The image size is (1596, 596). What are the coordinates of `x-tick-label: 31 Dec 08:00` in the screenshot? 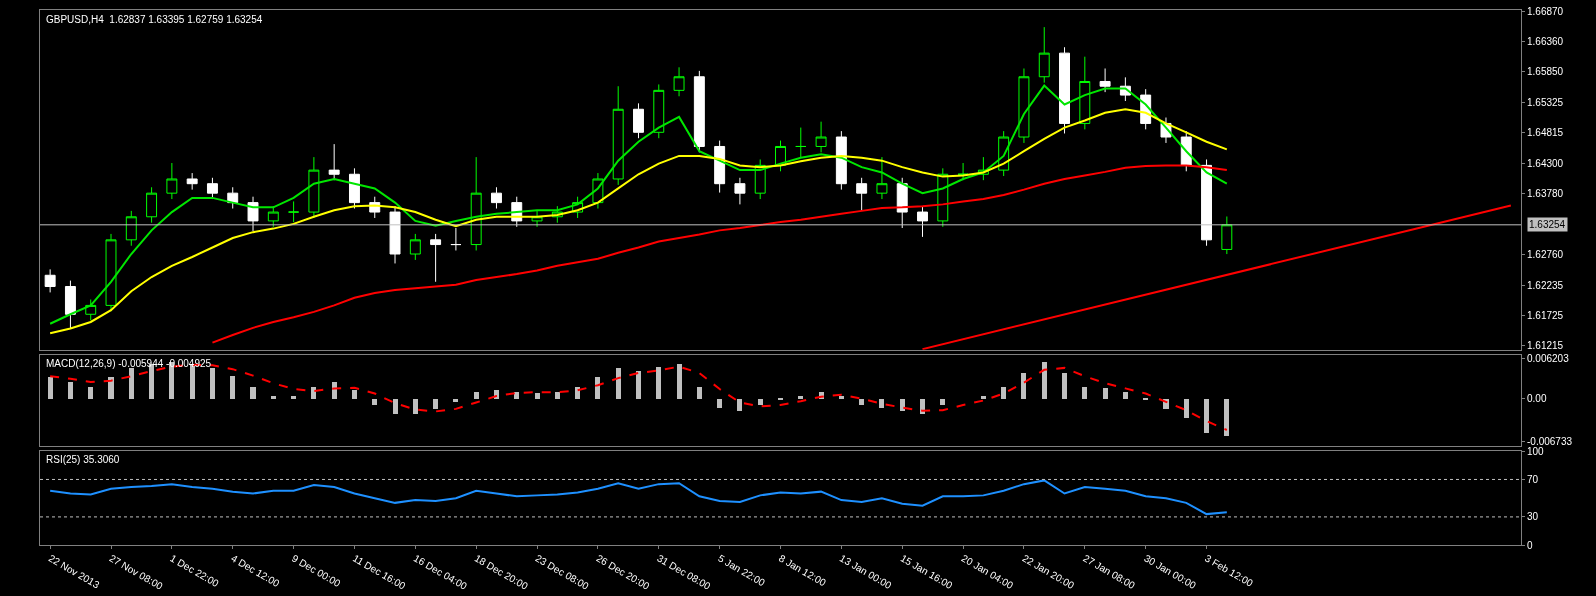 It's located at (684, 572).